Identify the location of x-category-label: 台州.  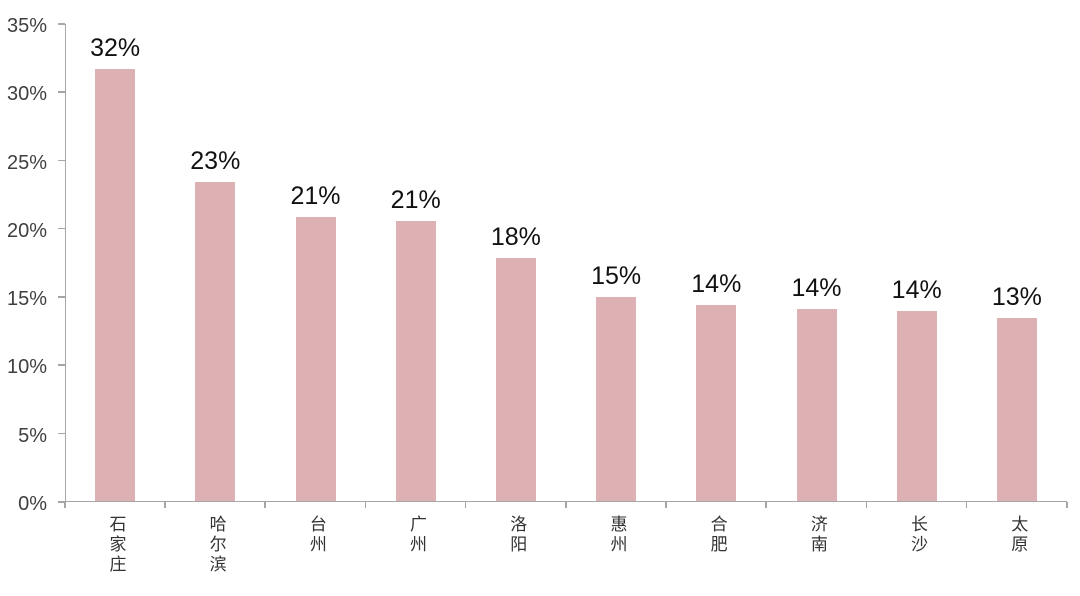
(316, 535).